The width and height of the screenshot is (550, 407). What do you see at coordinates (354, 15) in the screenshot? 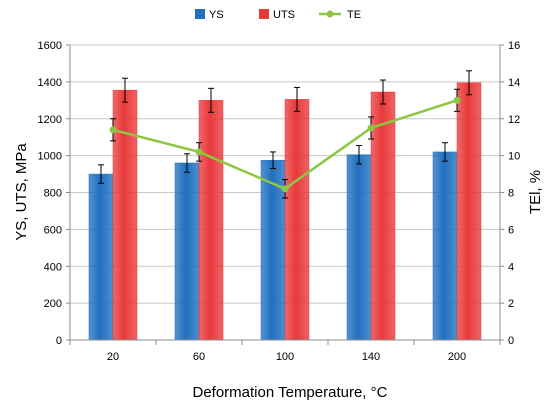
I see `legend-label-te: TE` at bounding box center [354, 15].